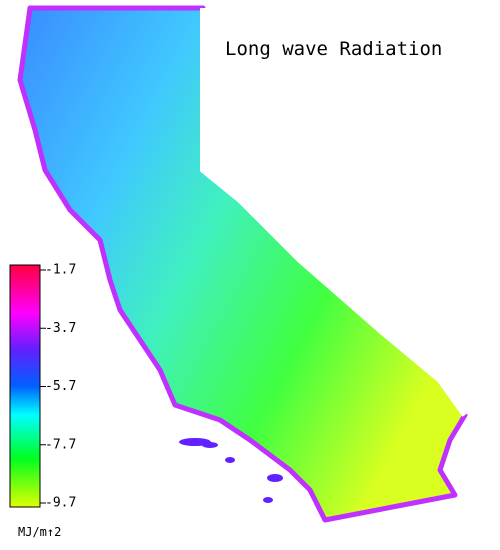  Describe the element at coordinates (60, 270) in the screenshot. I see `tick-label: -1.7` at that location.